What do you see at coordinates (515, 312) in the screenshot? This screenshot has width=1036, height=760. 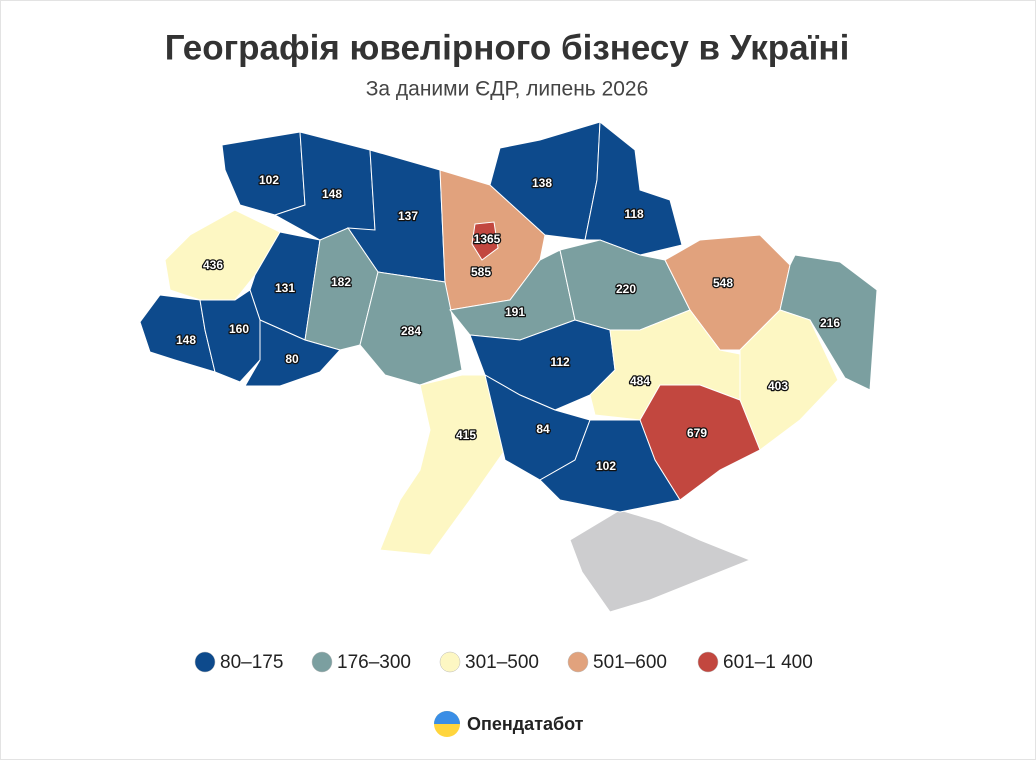 I see `region-label: 191` at bounding box center [515, 312].